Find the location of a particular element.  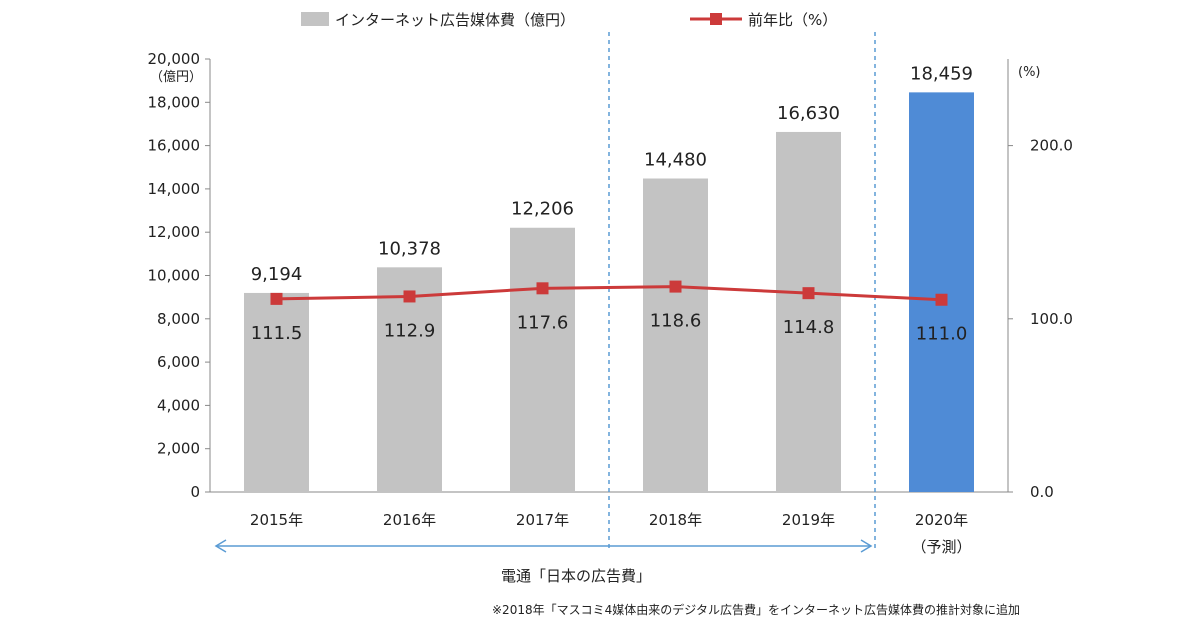

bar-value-label: 12,206 is located at coordinates (542, 209).